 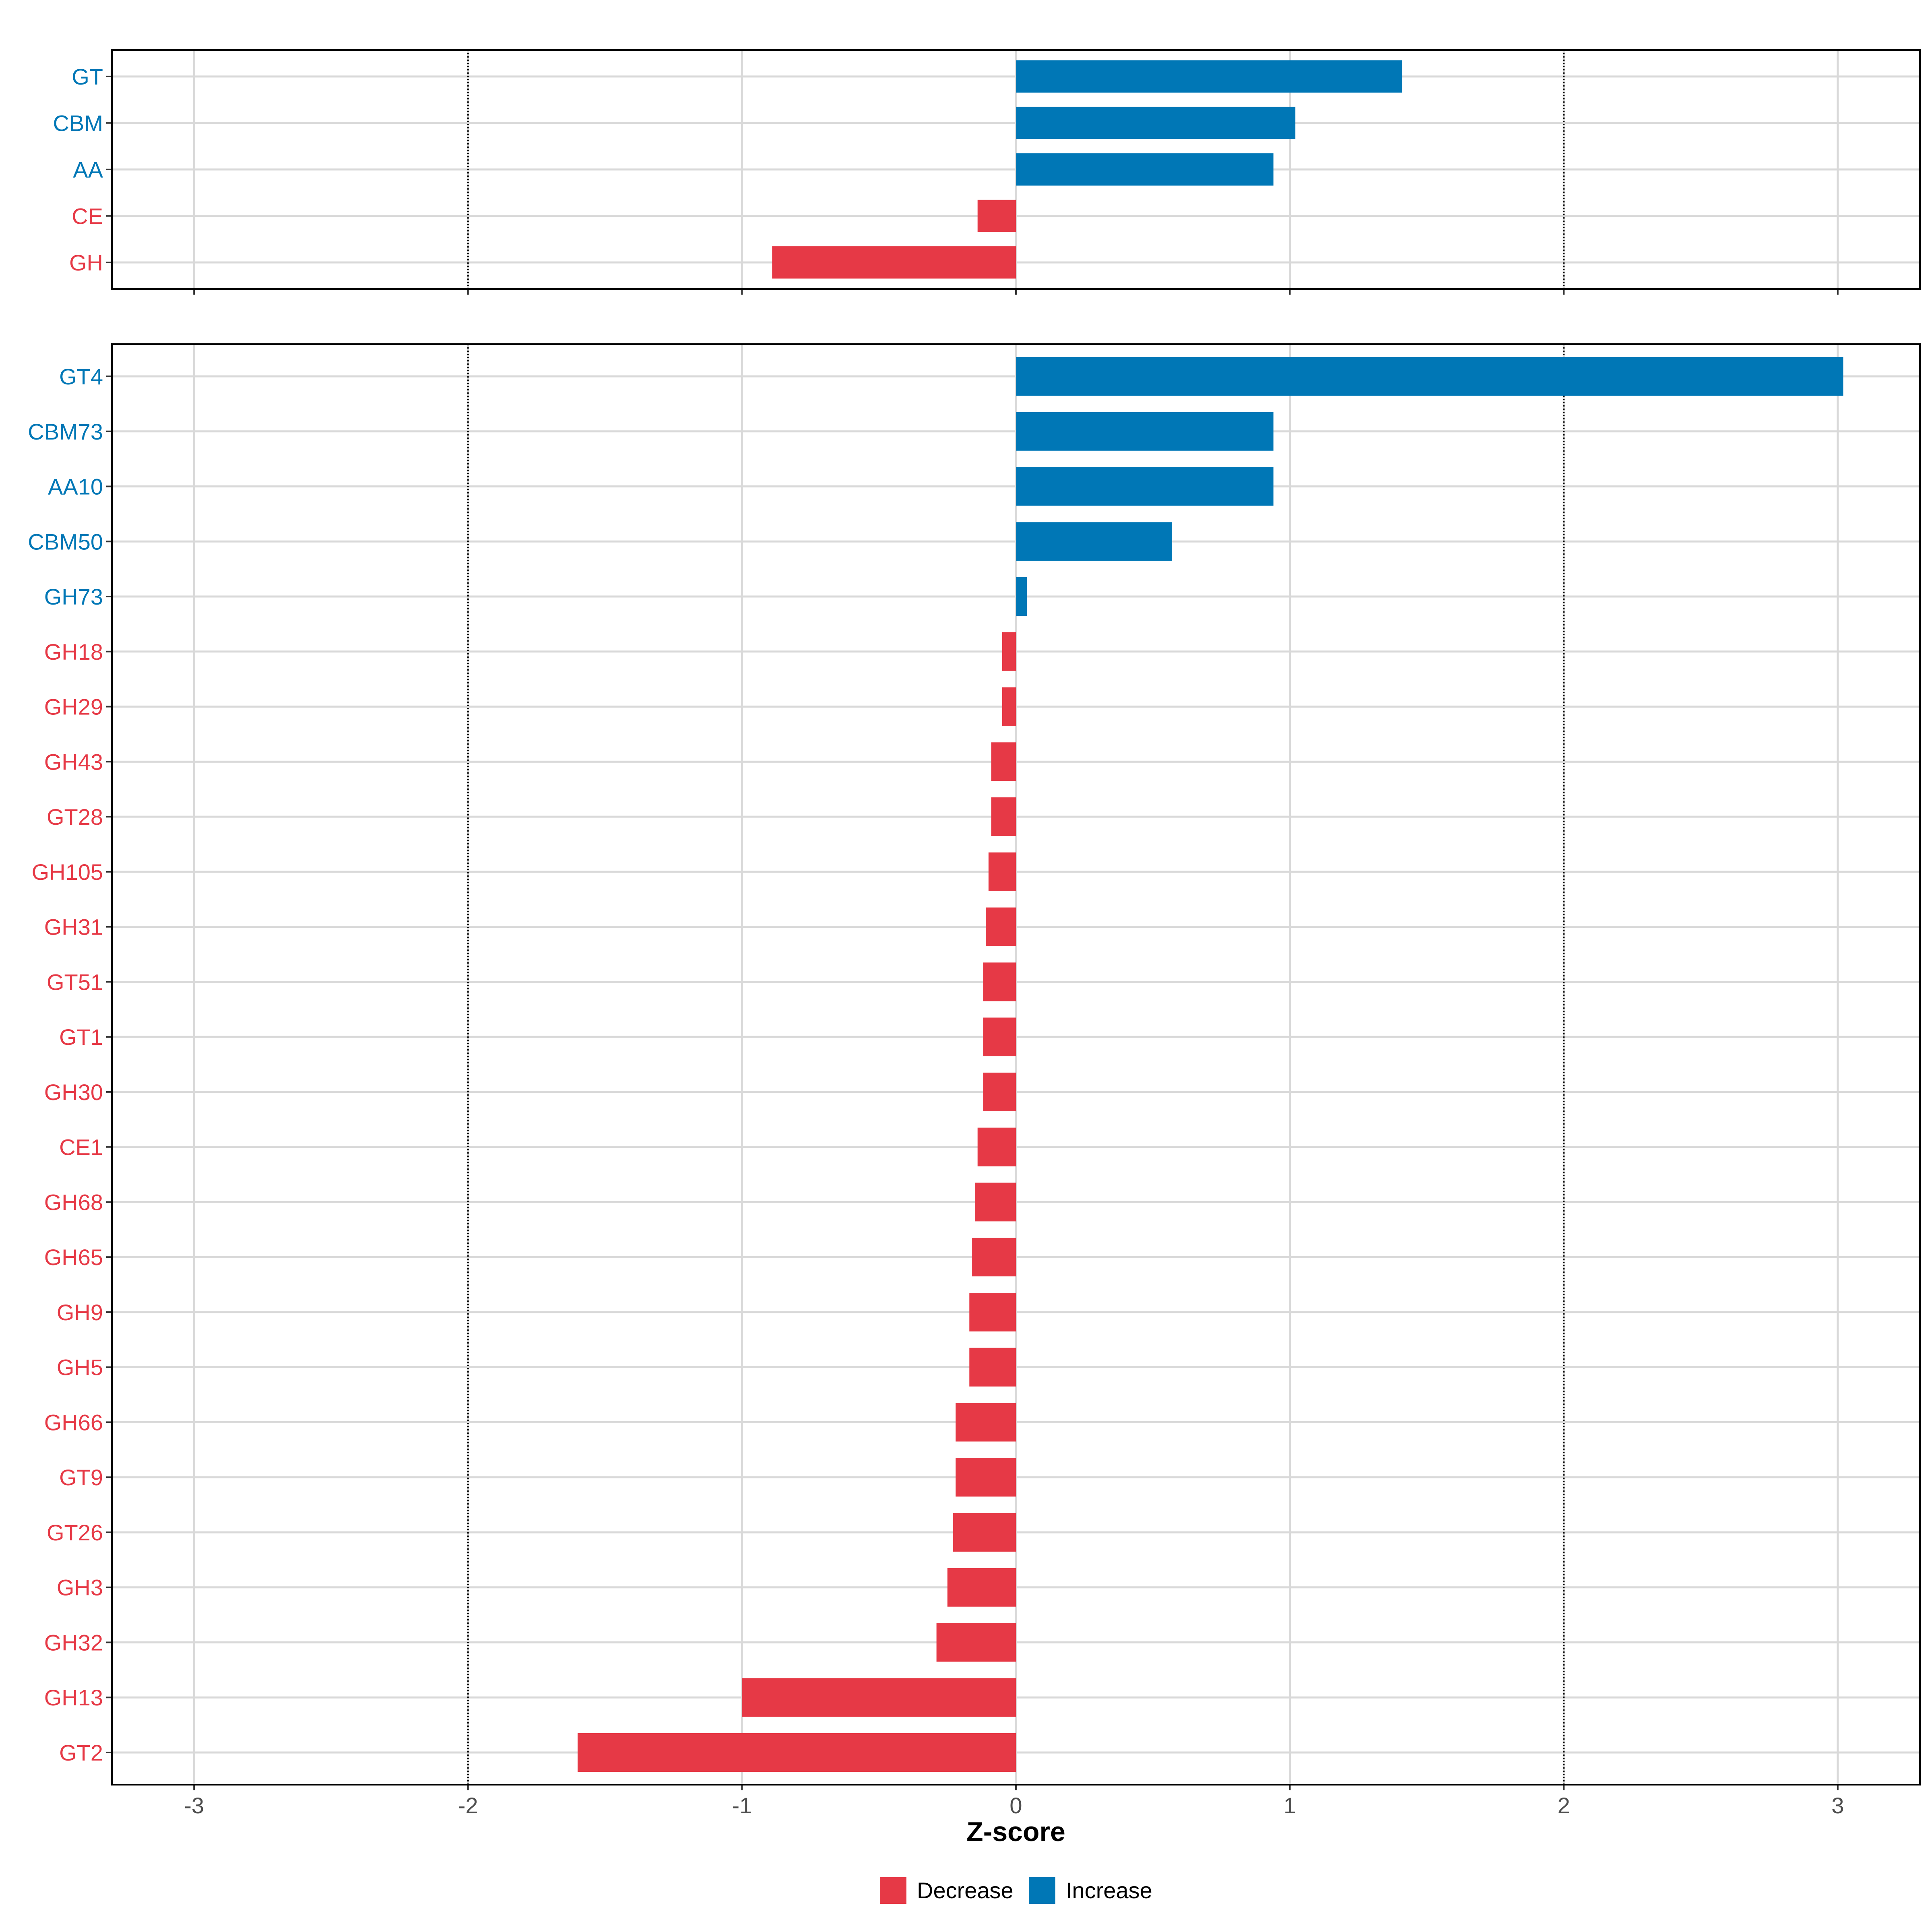 What do you see at coordinates (976, 1642) in the screenshot?
I see `bar-gh32` at bounding box center [976, 1642].